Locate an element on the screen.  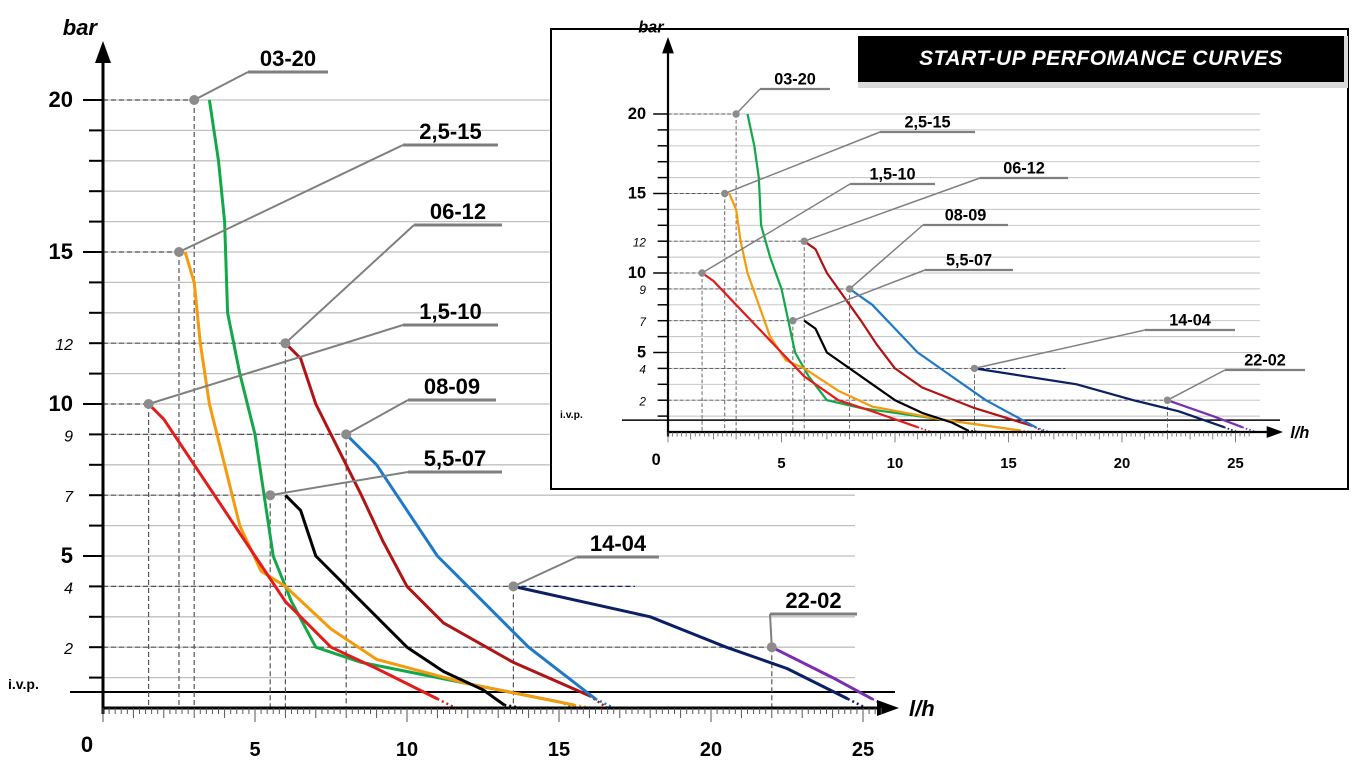
y-tick-label: 9 is located at coordinates (642, 290).